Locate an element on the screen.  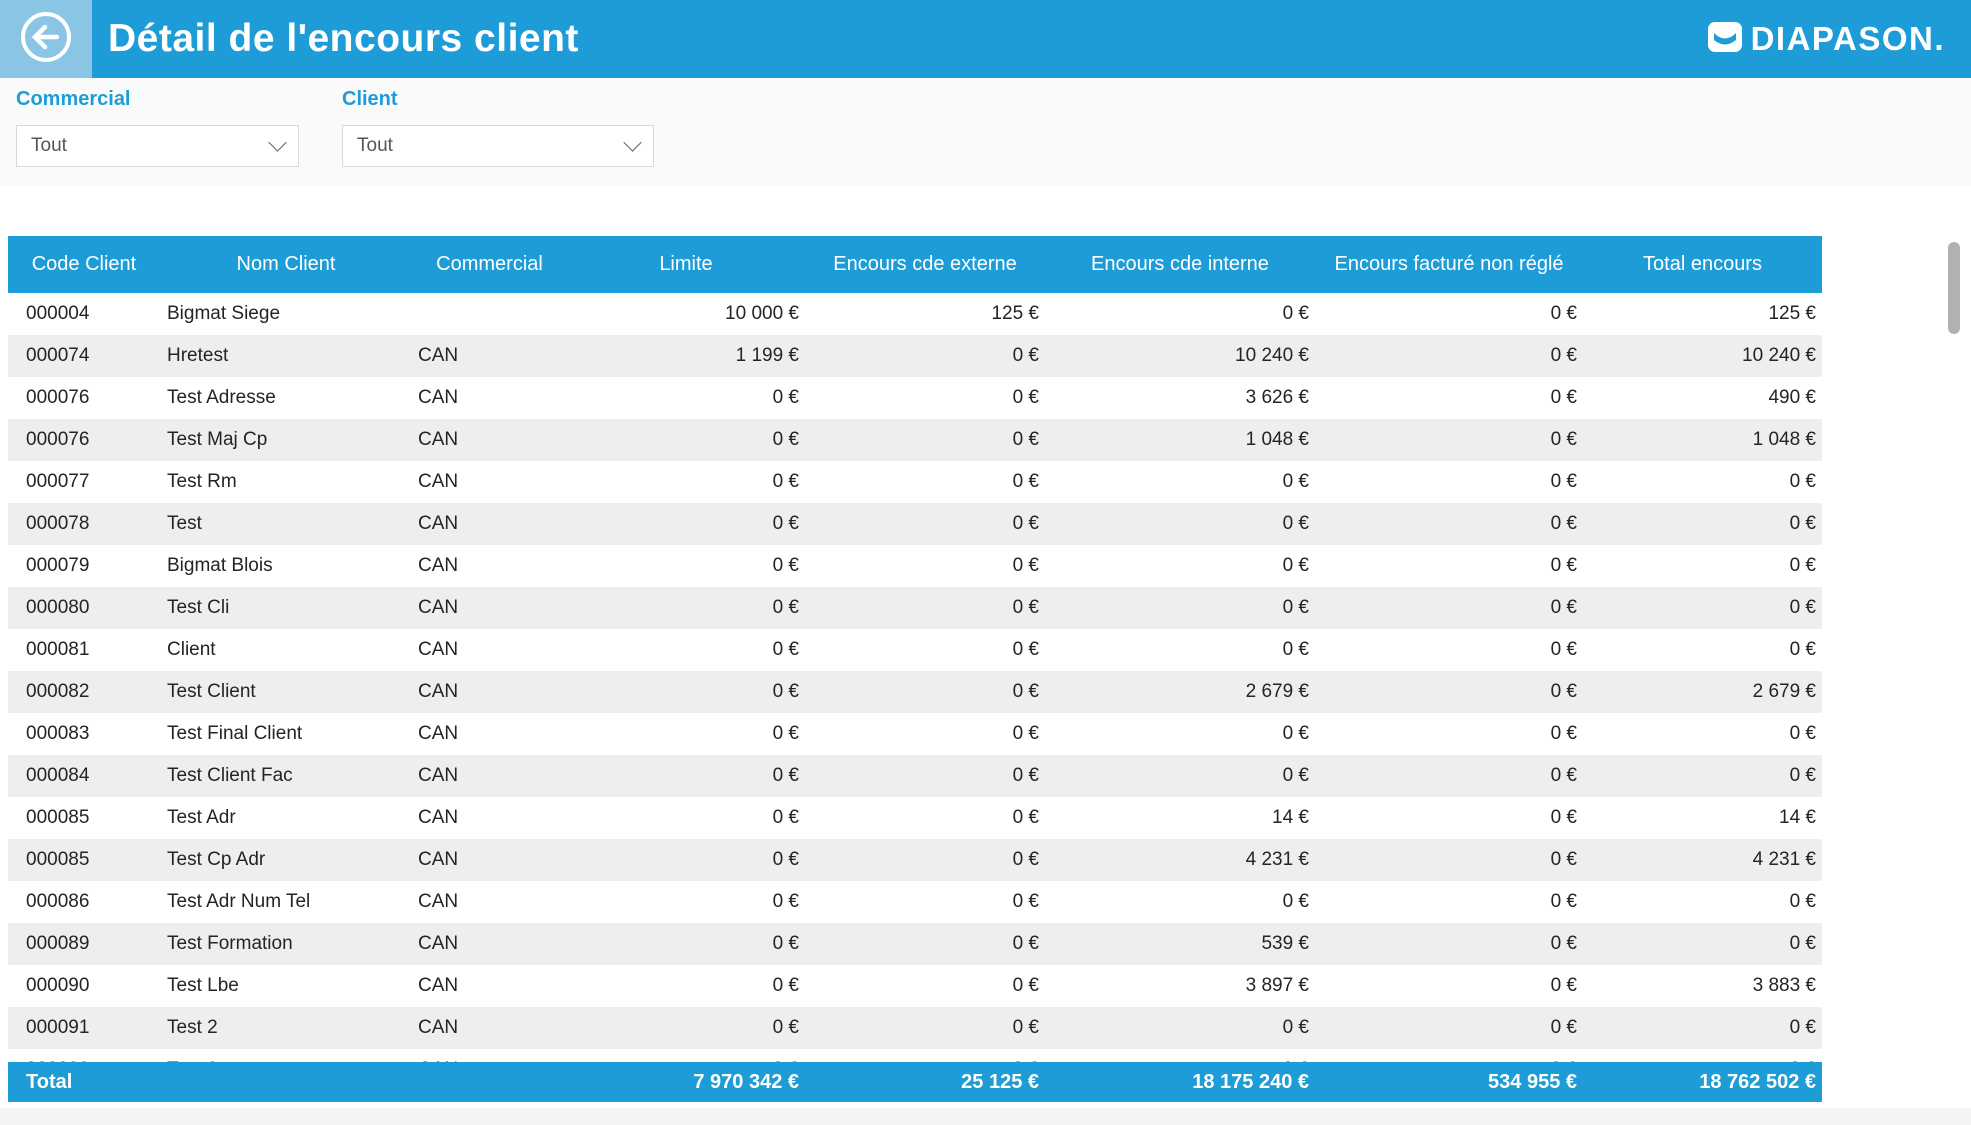
table-cell: 000076 is located at coordinates (58, 397).